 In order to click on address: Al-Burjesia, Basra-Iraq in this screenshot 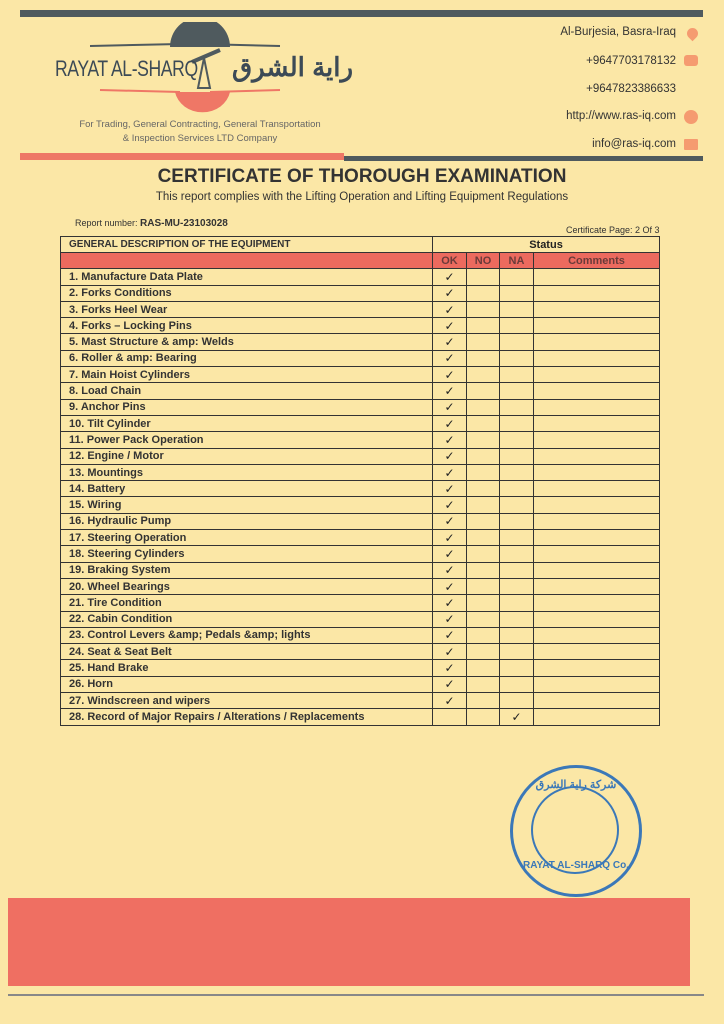, I will do `click(618, 32)`.